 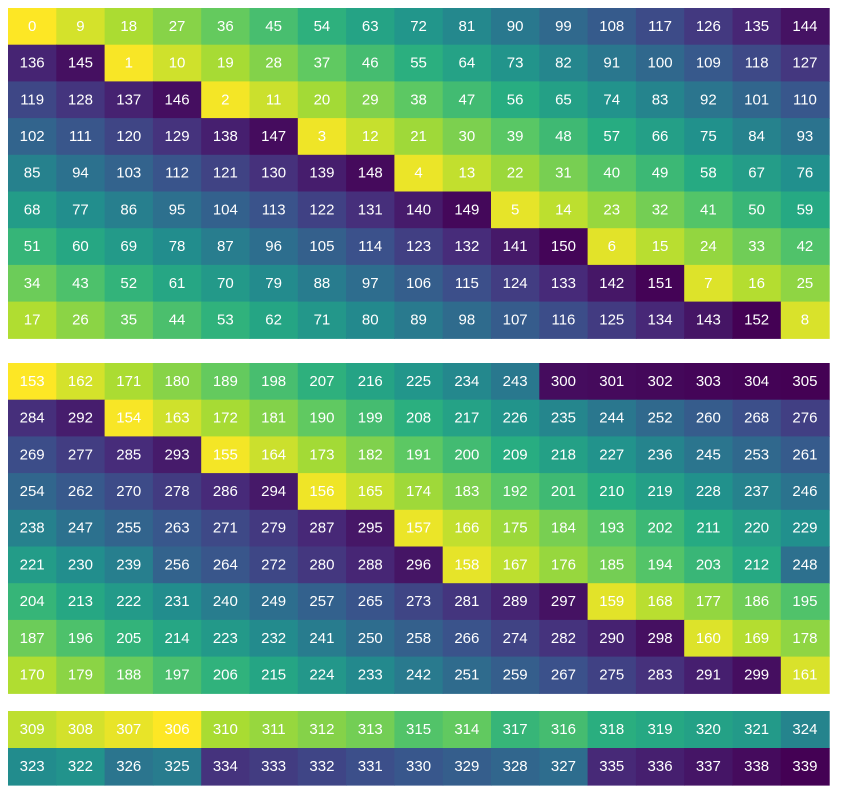 I want to click on heatmap-cell-label: 168, so click(x=660, y=601).